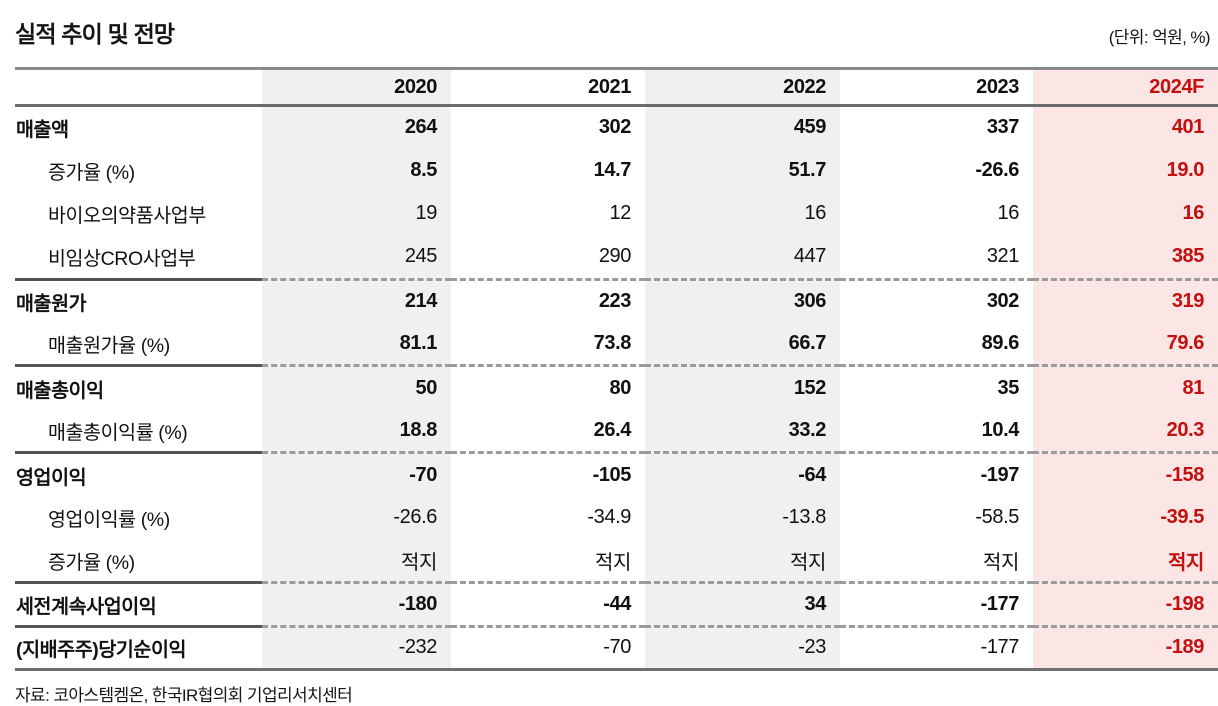 The image size is (1218, 706). Describe the element at coordinates (356, 649) in the screenshot. I see `value-cell: -232` at that location.